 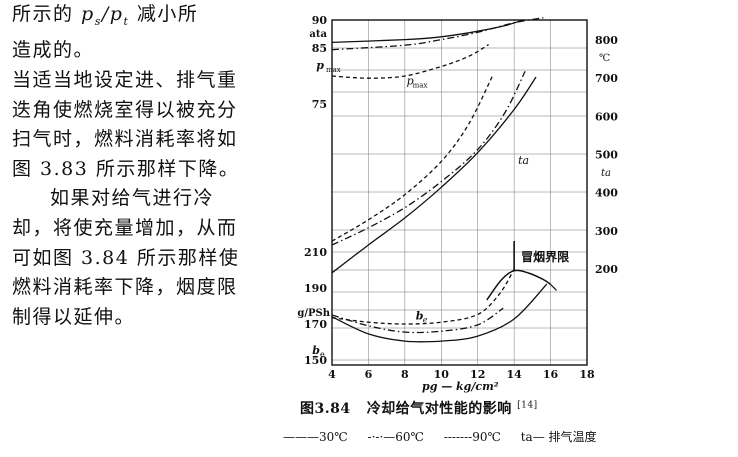 I want to click on caption-ref: [14], so click(x=527, y=405).